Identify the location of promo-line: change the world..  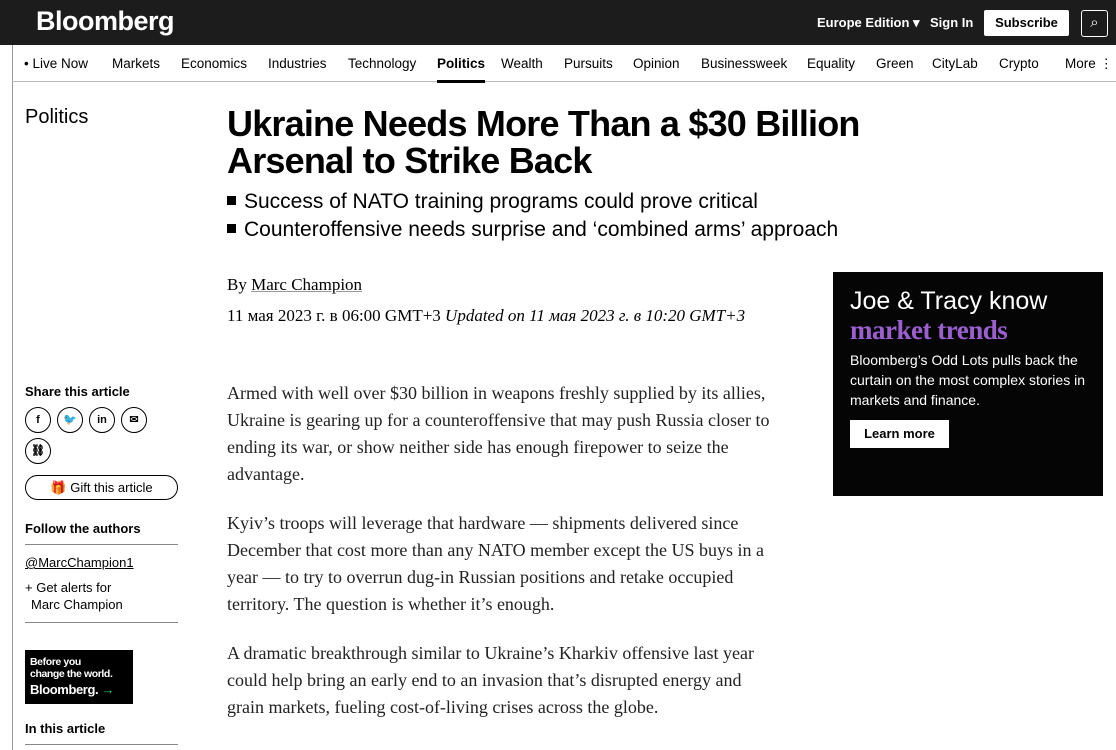
(71, 674).